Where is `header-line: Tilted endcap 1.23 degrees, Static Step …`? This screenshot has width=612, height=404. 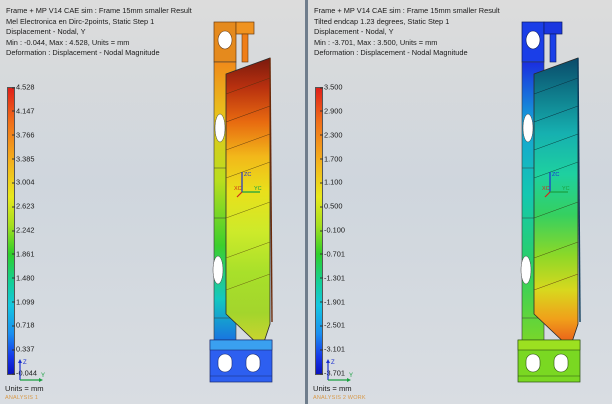 header-line: Tilted endcap 1.23 degrees, Static Step … is located at coordinates (382, 21).